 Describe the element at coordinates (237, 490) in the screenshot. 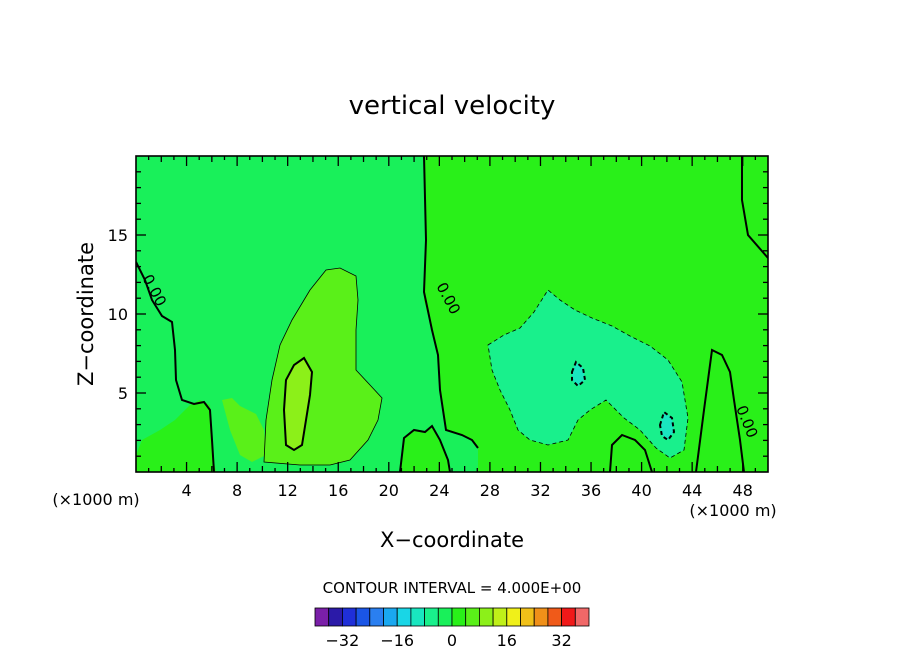

I see `x-tick-label: 8` at that location.